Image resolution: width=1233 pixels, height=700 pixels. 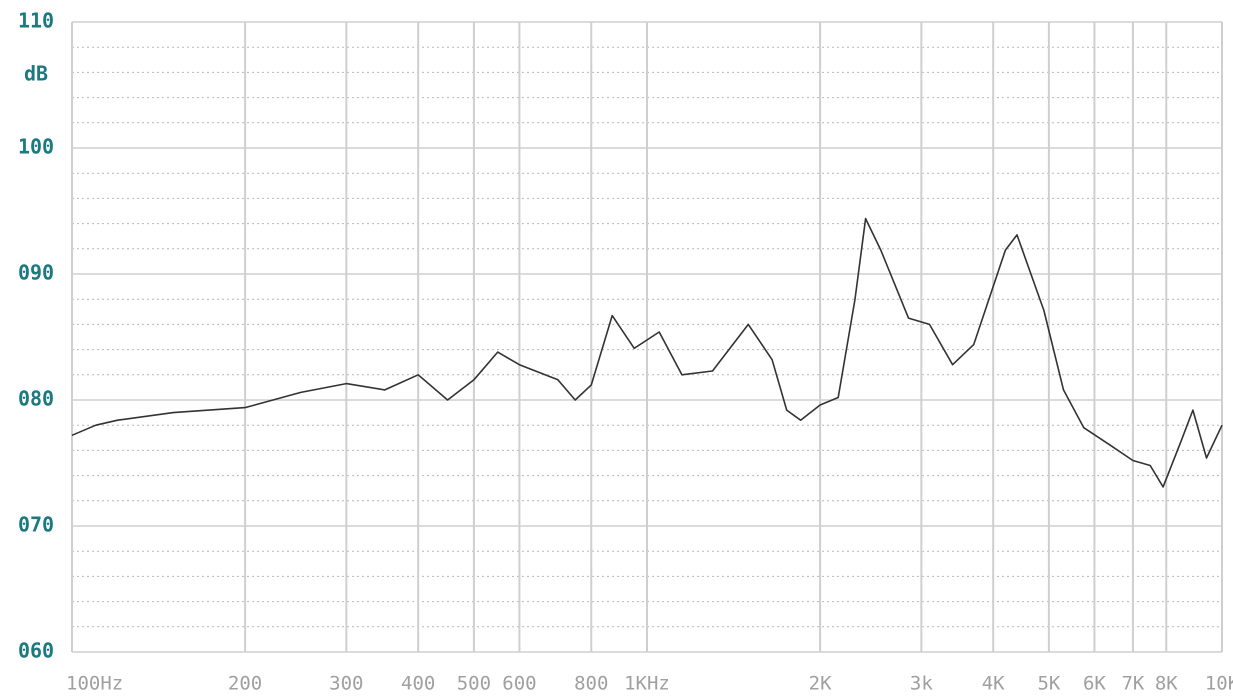 I want to click on y-tick-label: 060, so click(x=36, y=651).